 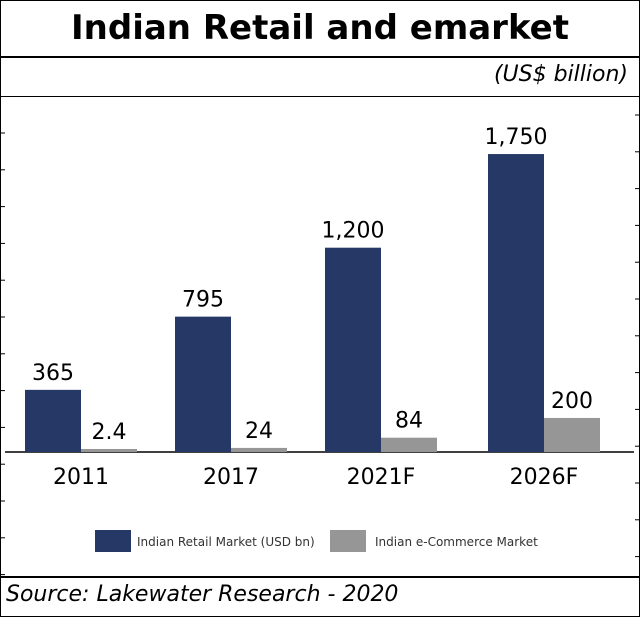 I want to click on ecommerce-bar-2026f, so click(x=572, y=434).